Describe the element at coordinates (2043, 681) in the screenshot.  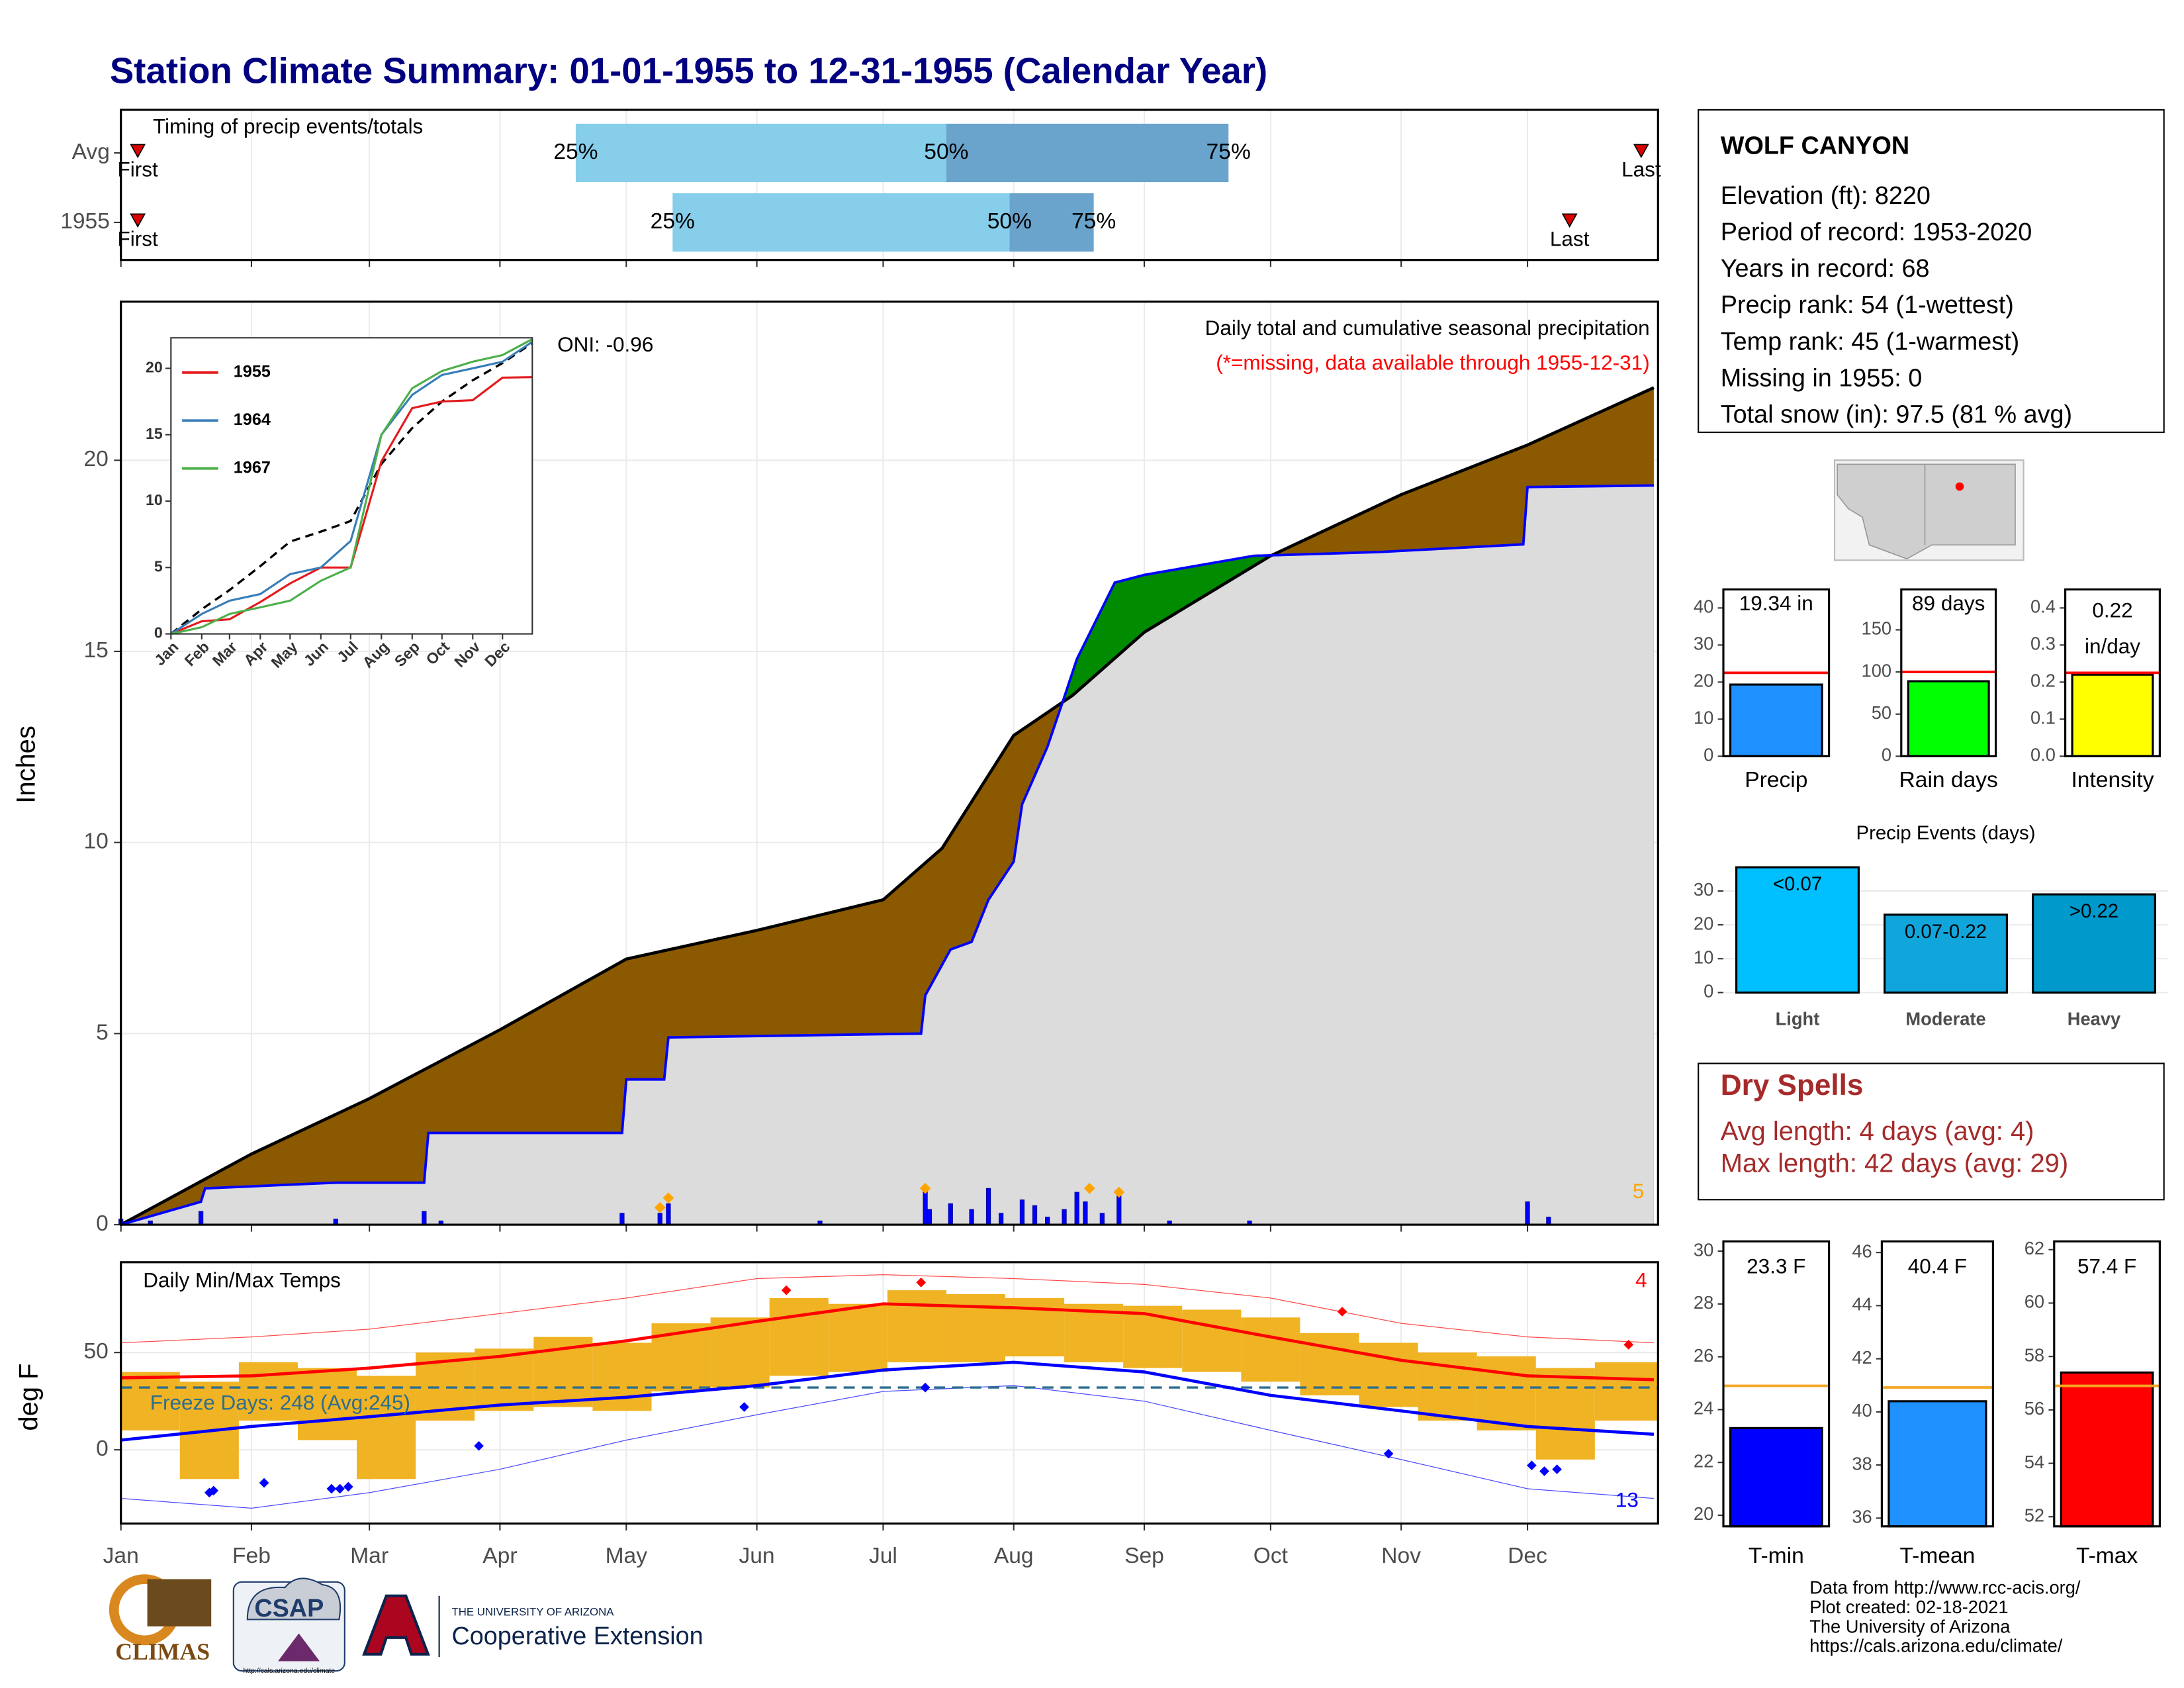
I see `y-tick-label: 0.2` at that location.